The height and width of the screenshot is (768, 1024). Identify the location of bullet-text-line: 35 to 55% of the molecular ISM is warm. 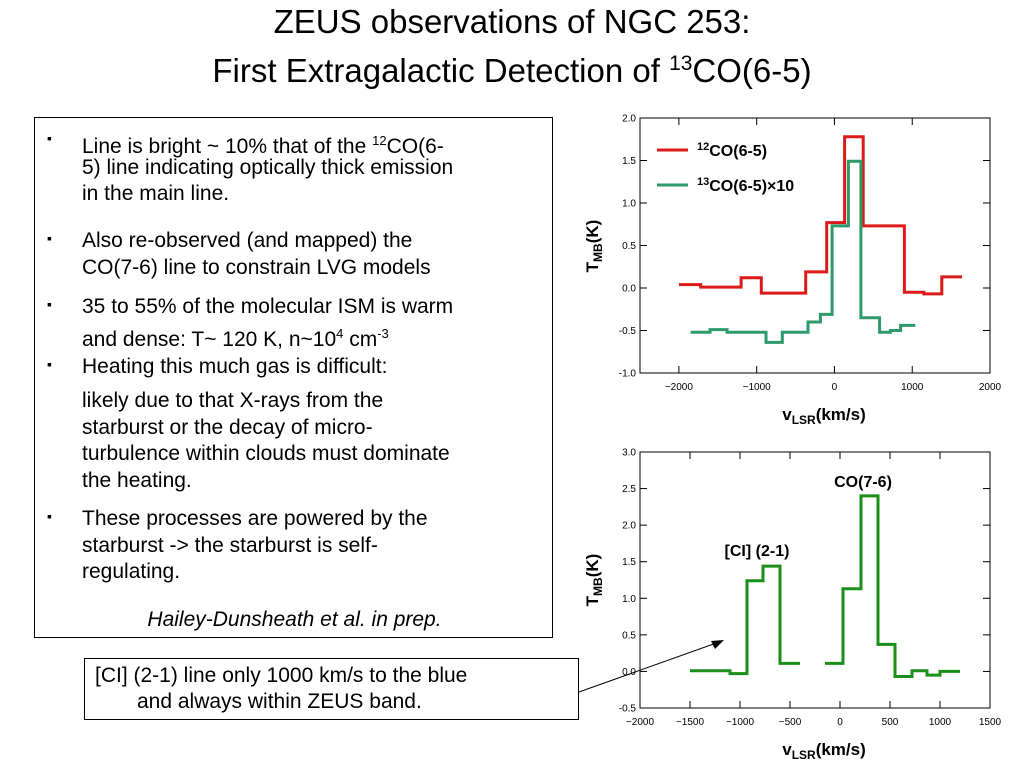
(312, 307).